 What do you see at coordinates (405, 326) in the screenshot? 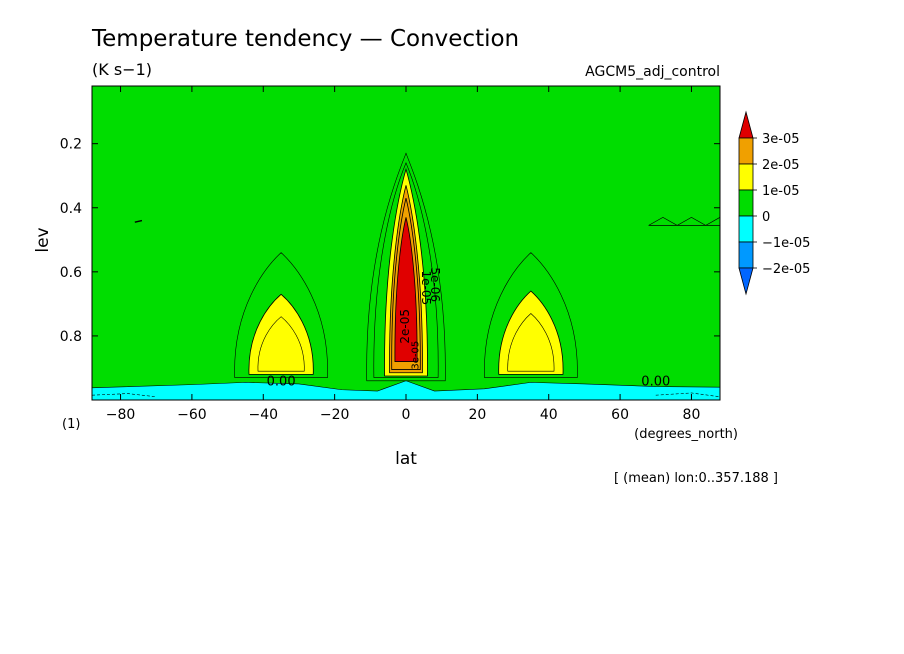
I see `contour-label: 2e-05` at bounding box center [405, 326].